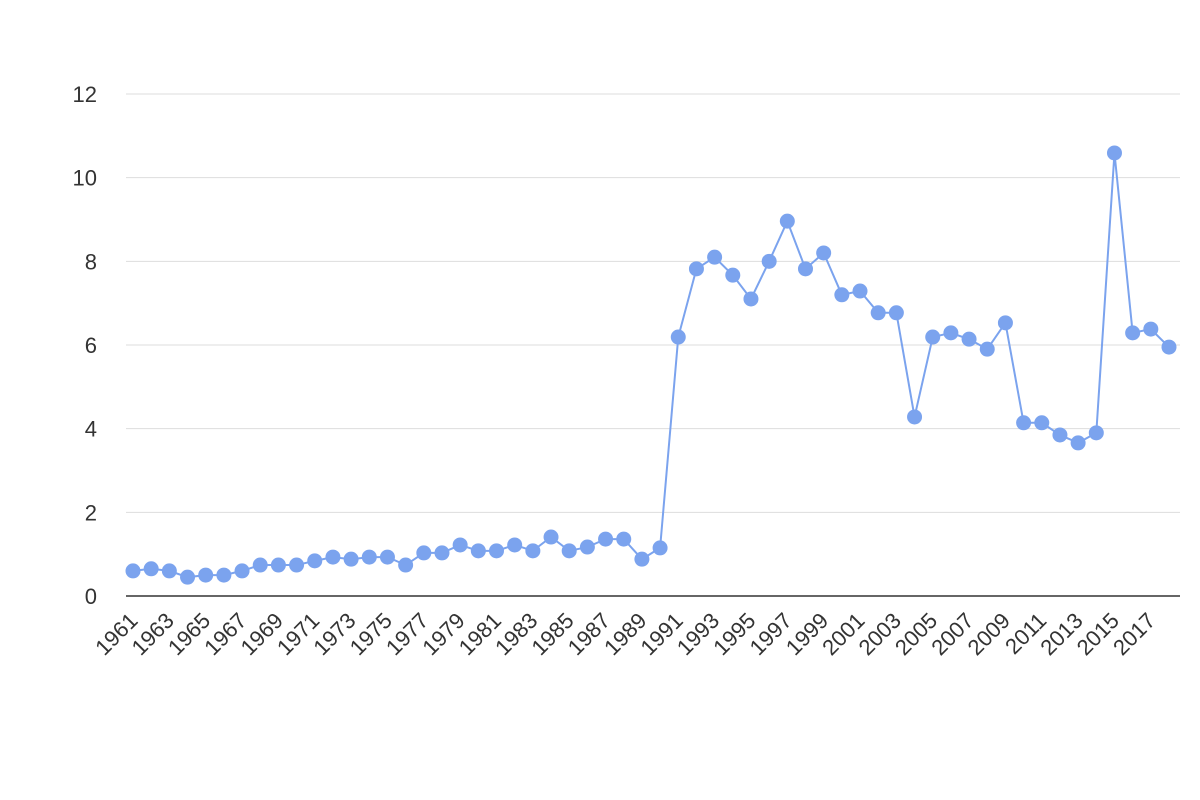 The height and width of the screenshot is (800, 1200). Describe the element at coordinates (91, 261) in the screenshot. I see `y-tick-label: 8` at that location.